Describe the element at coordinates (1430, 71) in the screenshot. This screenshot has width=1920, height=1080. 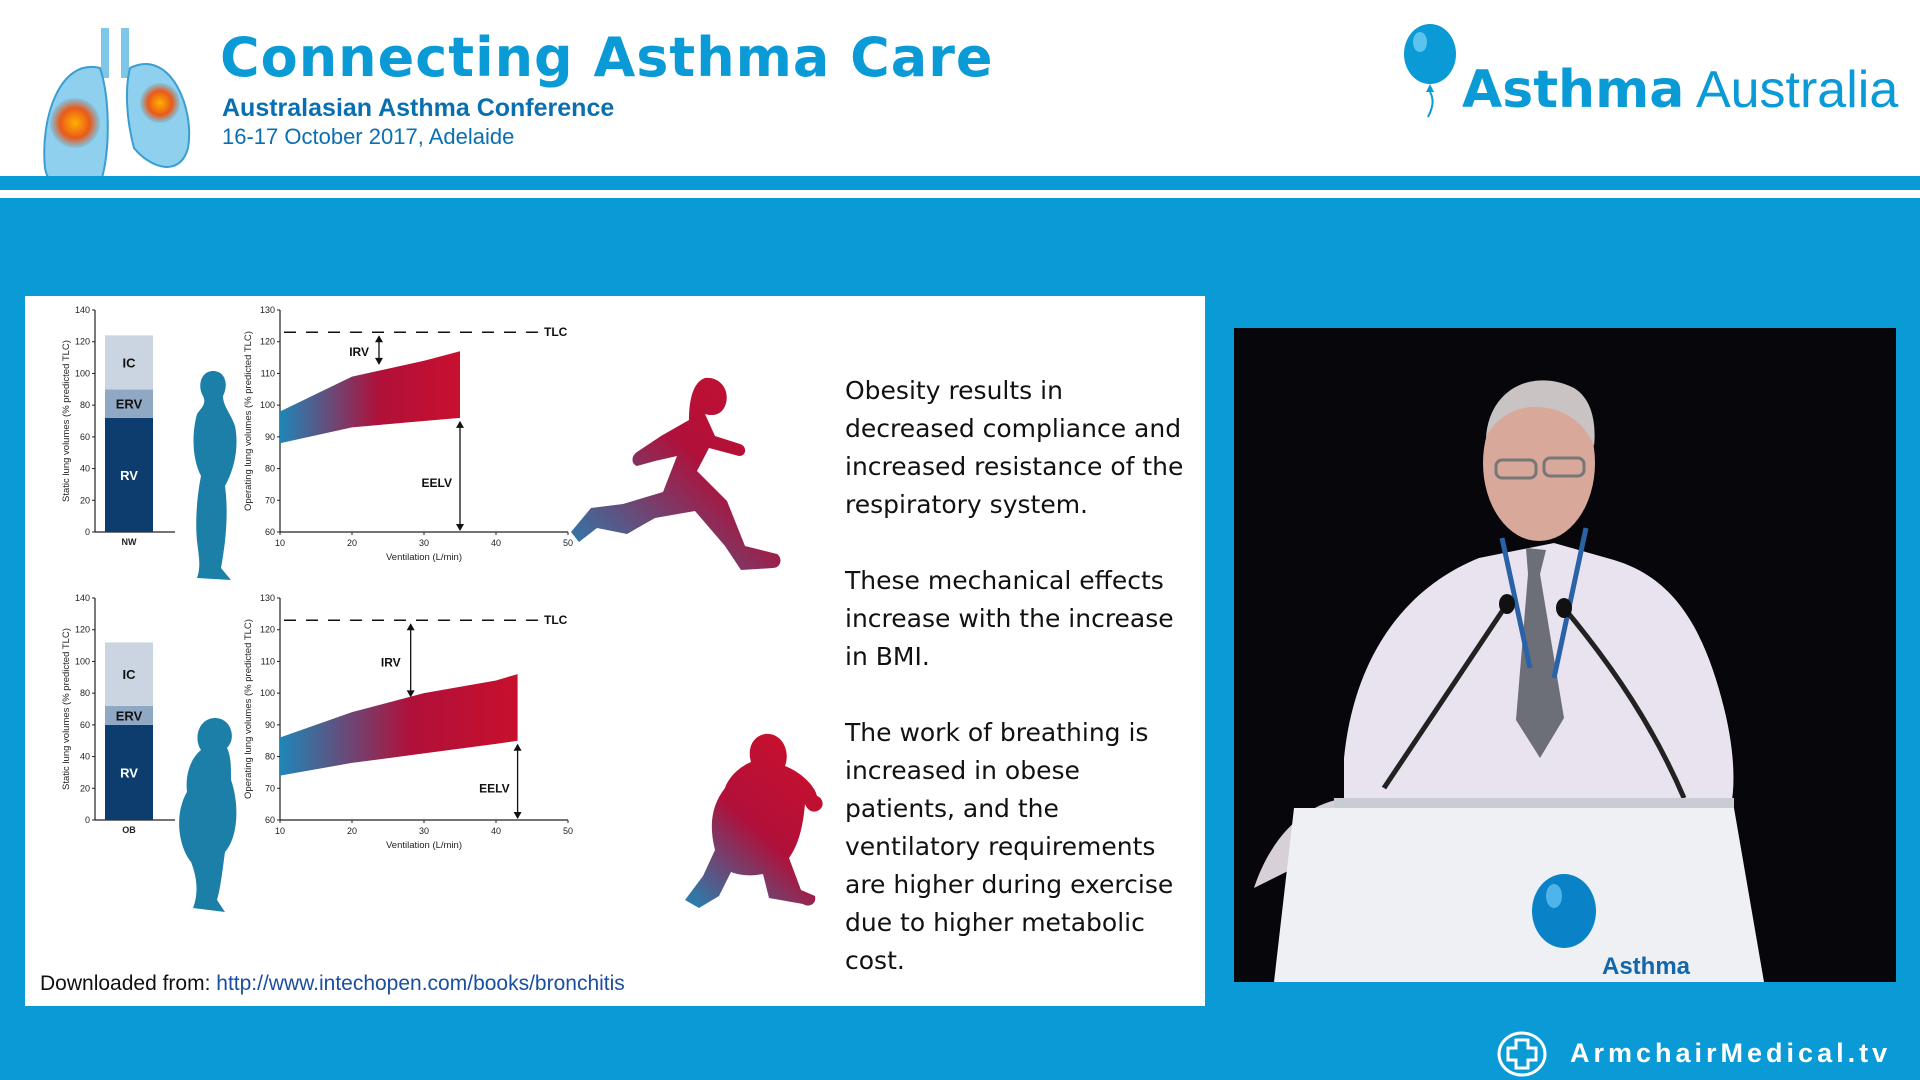
I see `balloon-icon` at that location.